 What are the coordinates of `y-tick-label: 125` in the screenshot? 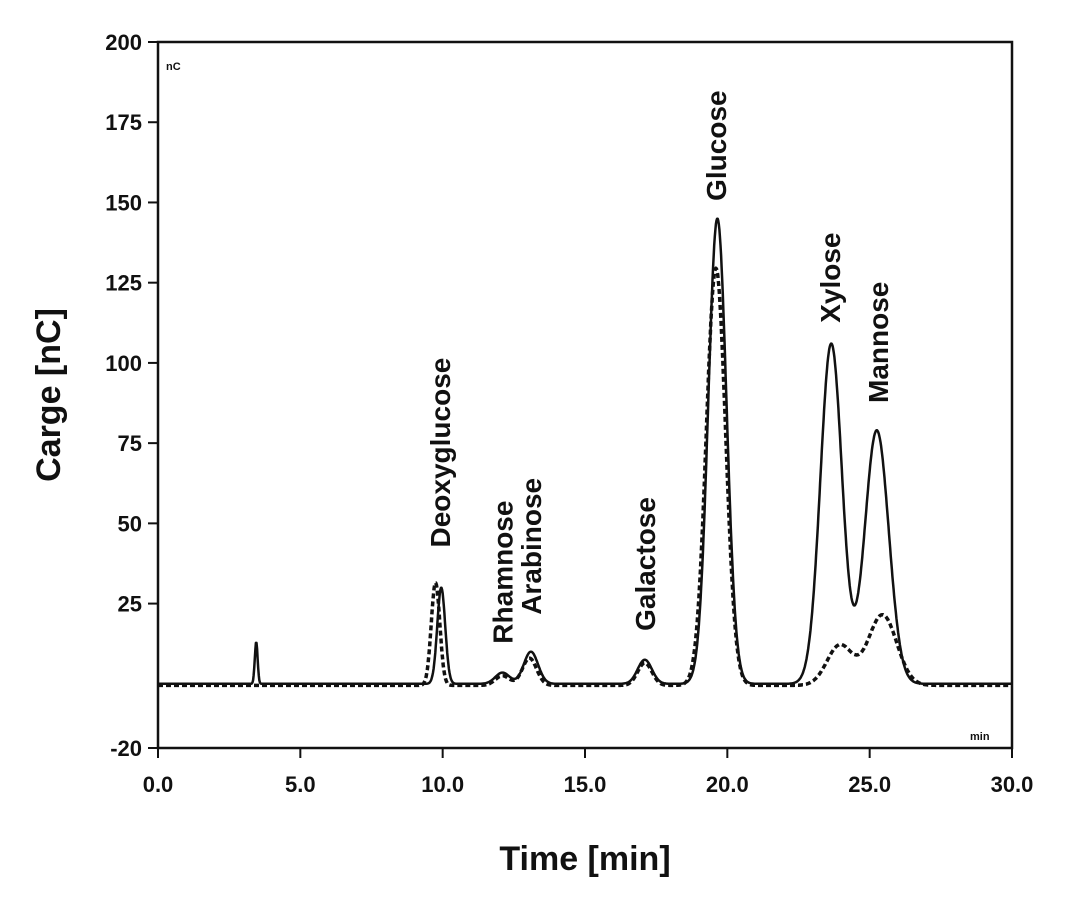 It's located at (123, 283).